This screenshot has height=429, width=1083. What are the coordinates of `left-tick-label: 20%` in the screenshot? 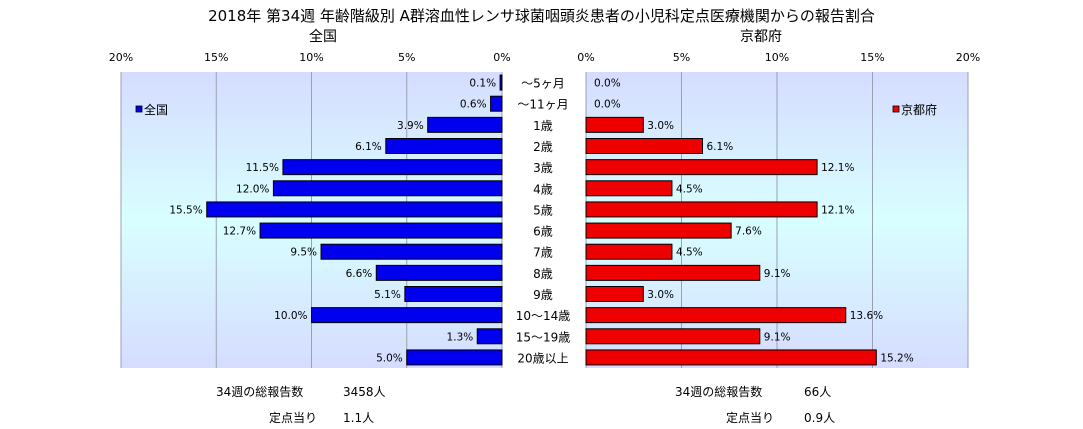 It's located at (121, 57).